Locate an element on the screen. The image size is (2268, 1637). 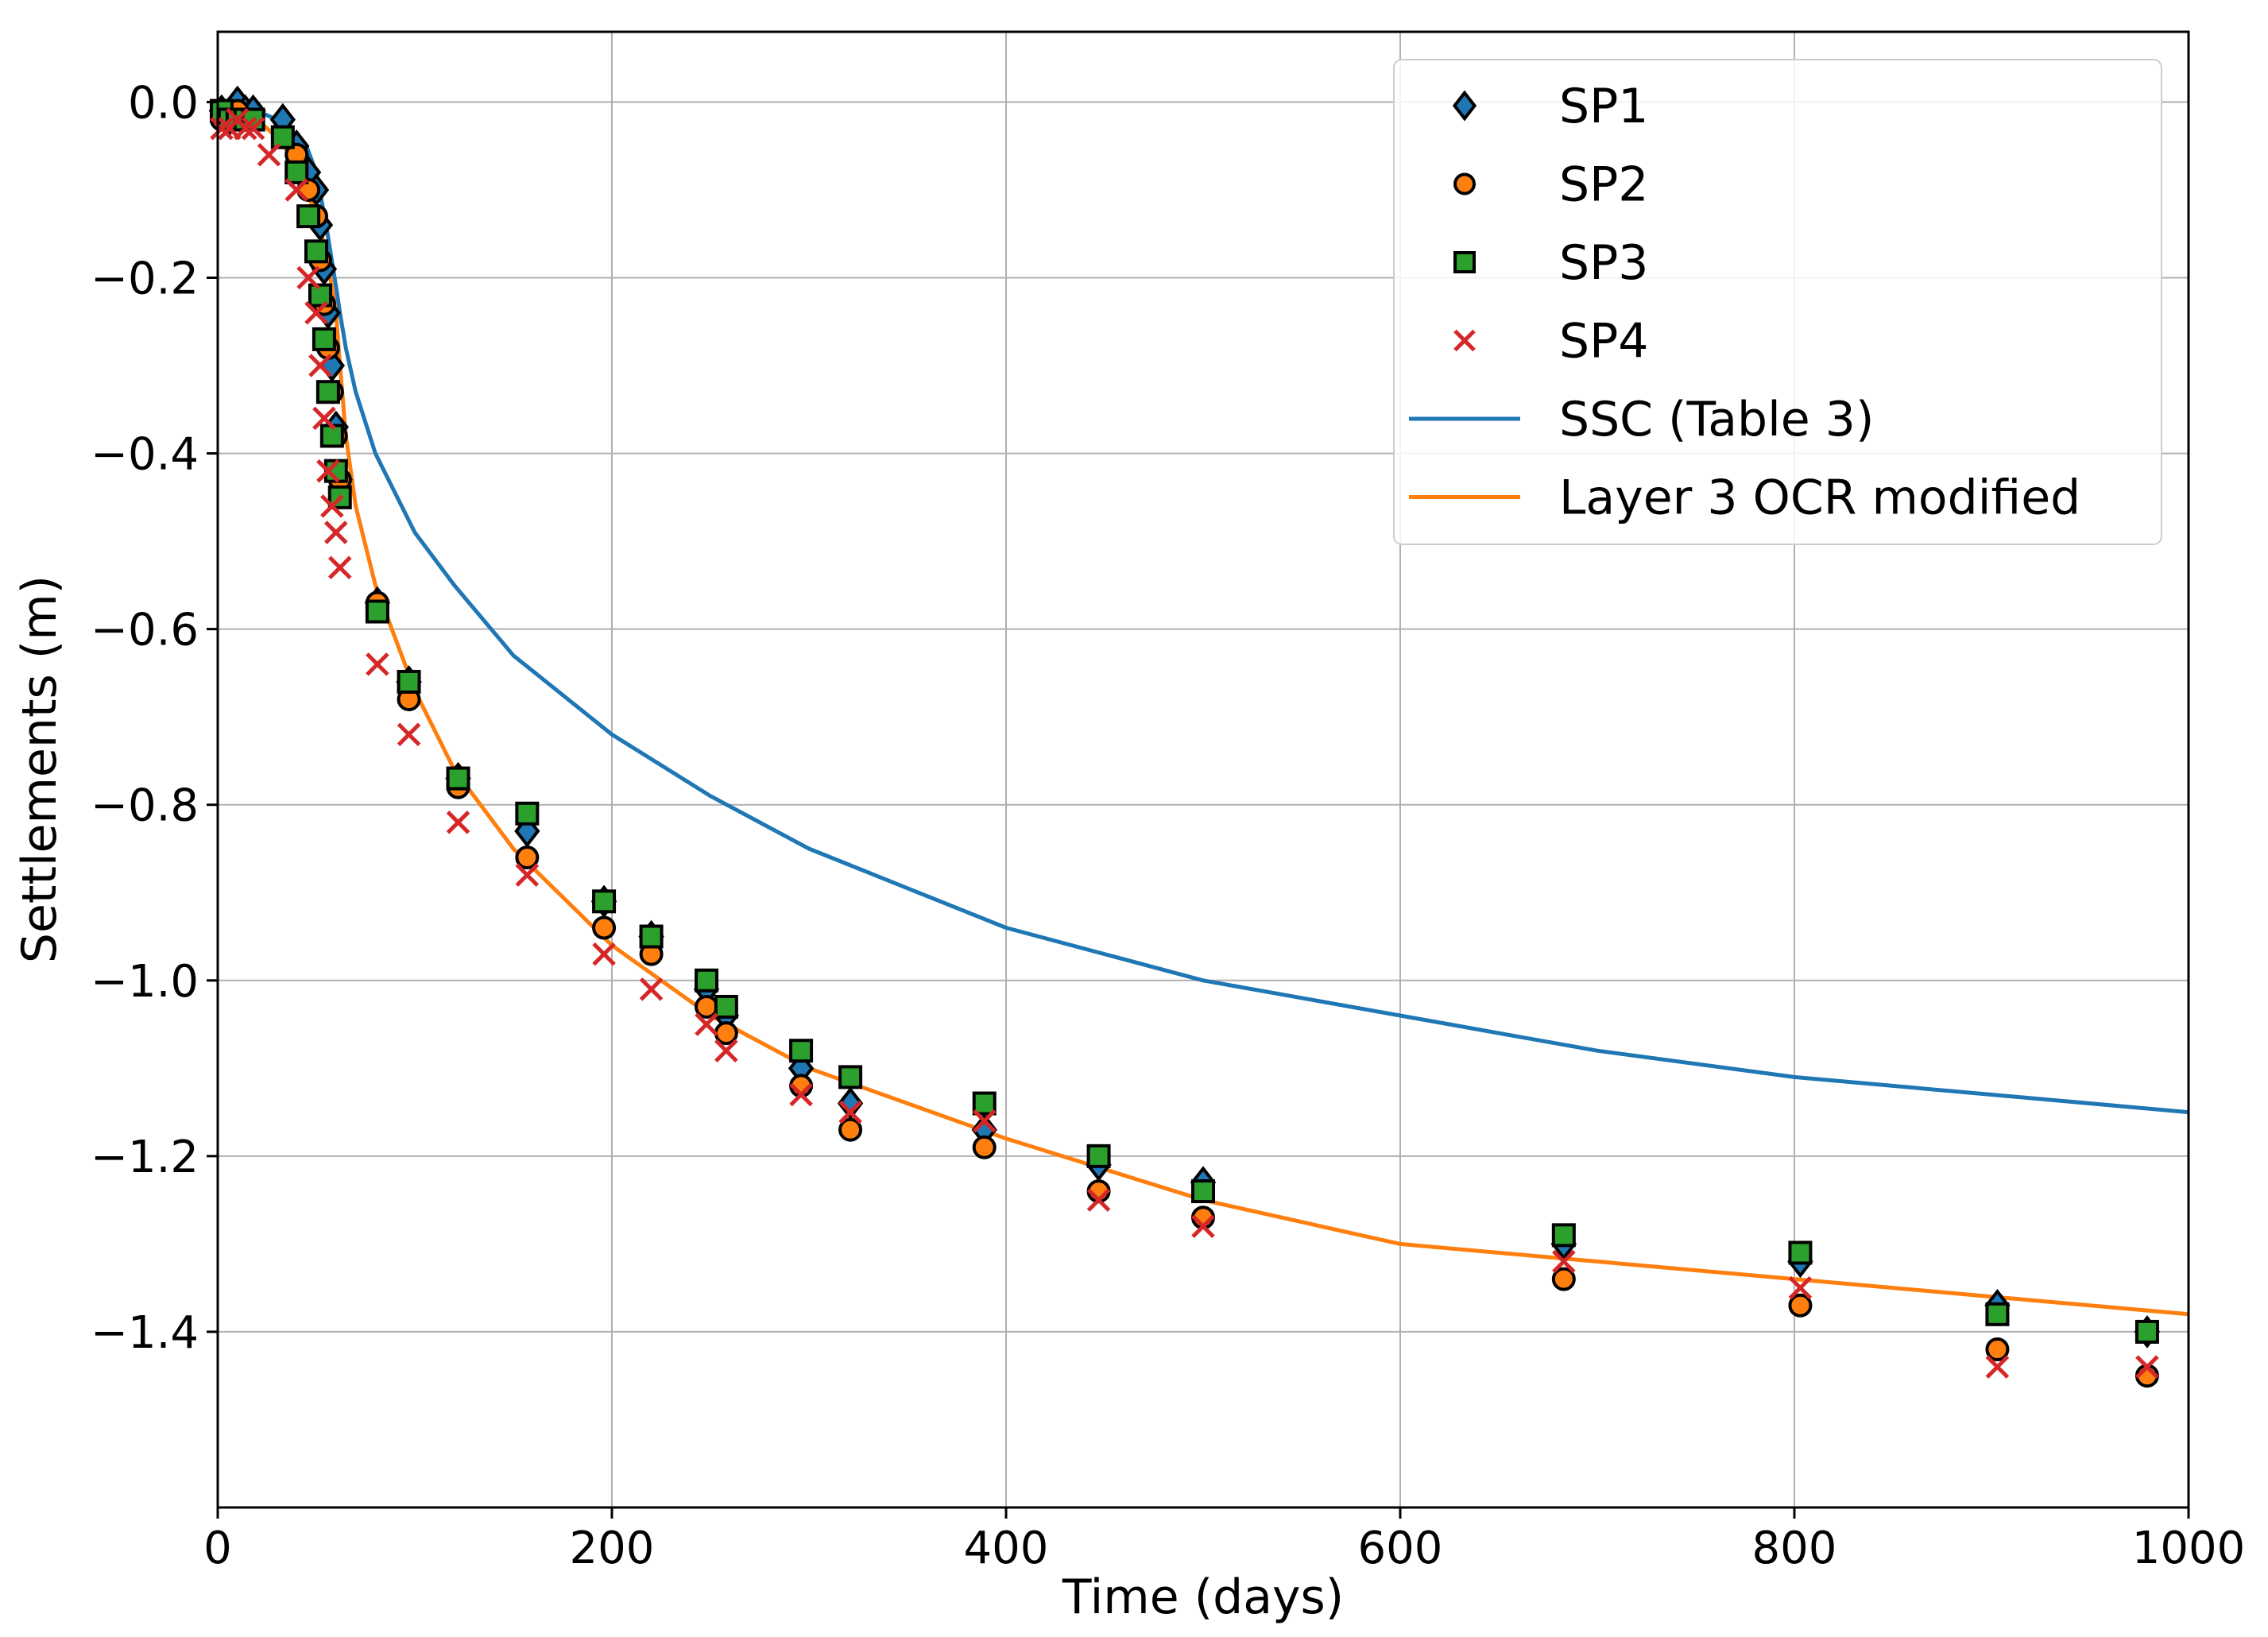
legend-label-sp1: SP1 is located at coordinates (1603, 106).